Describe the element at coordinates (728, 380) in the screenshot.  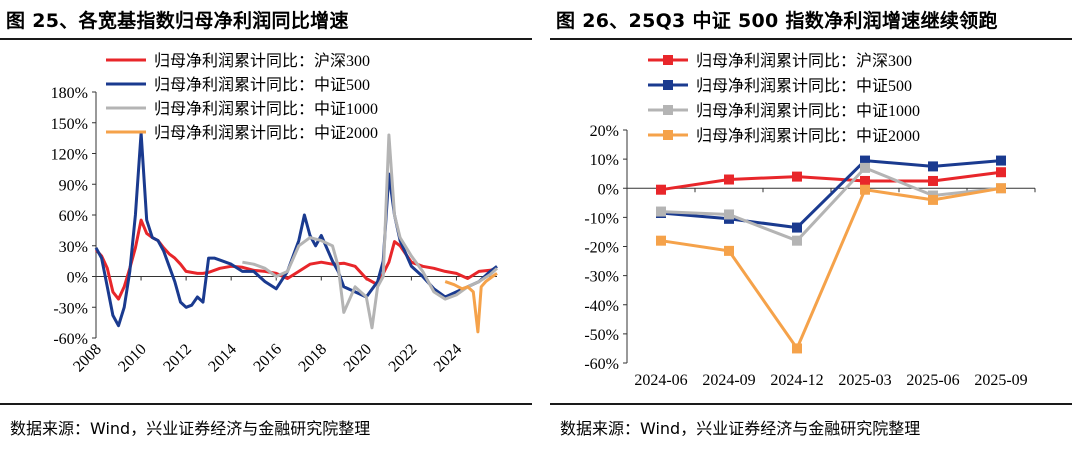
I see `x-tick-label: 2024-09` at that location.